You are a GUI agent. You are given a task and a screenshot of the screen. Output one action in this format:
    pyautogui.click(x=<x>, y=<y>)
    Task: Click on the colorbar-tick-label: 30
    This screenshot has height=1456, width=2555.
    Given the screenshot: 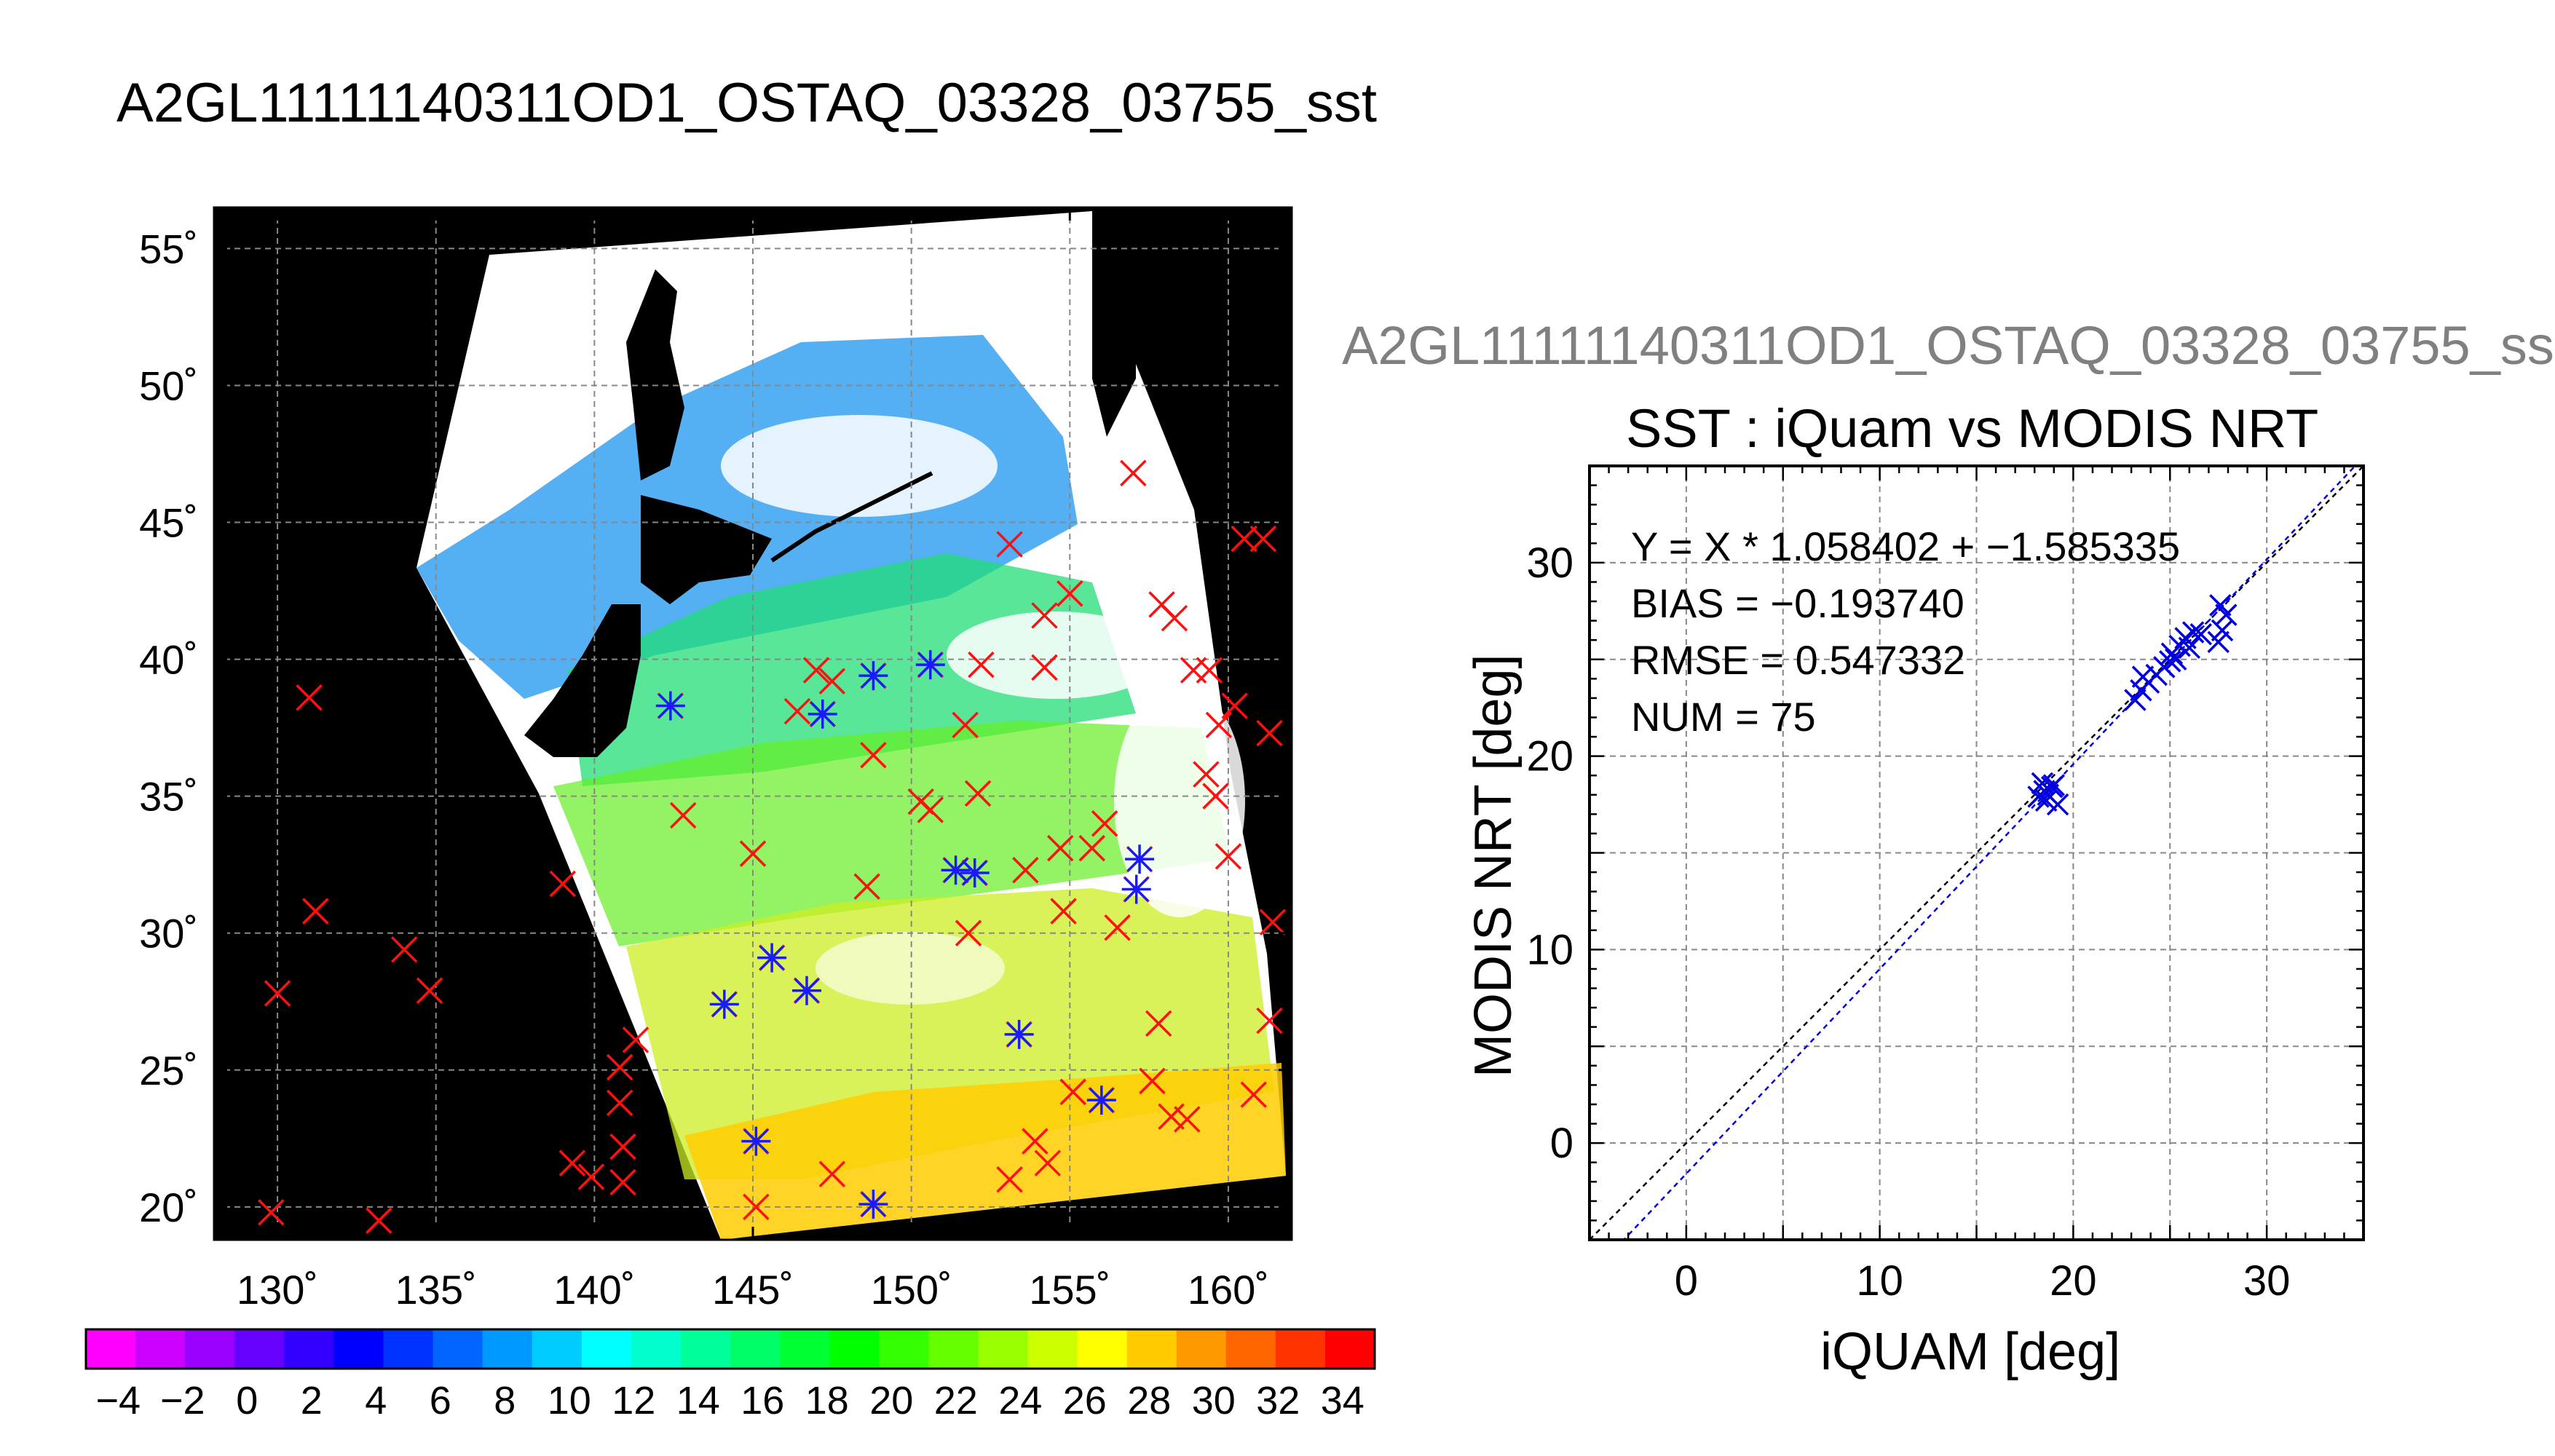 What is the action you would take?
    pyautogui.click(x=1214, y=1401)
    